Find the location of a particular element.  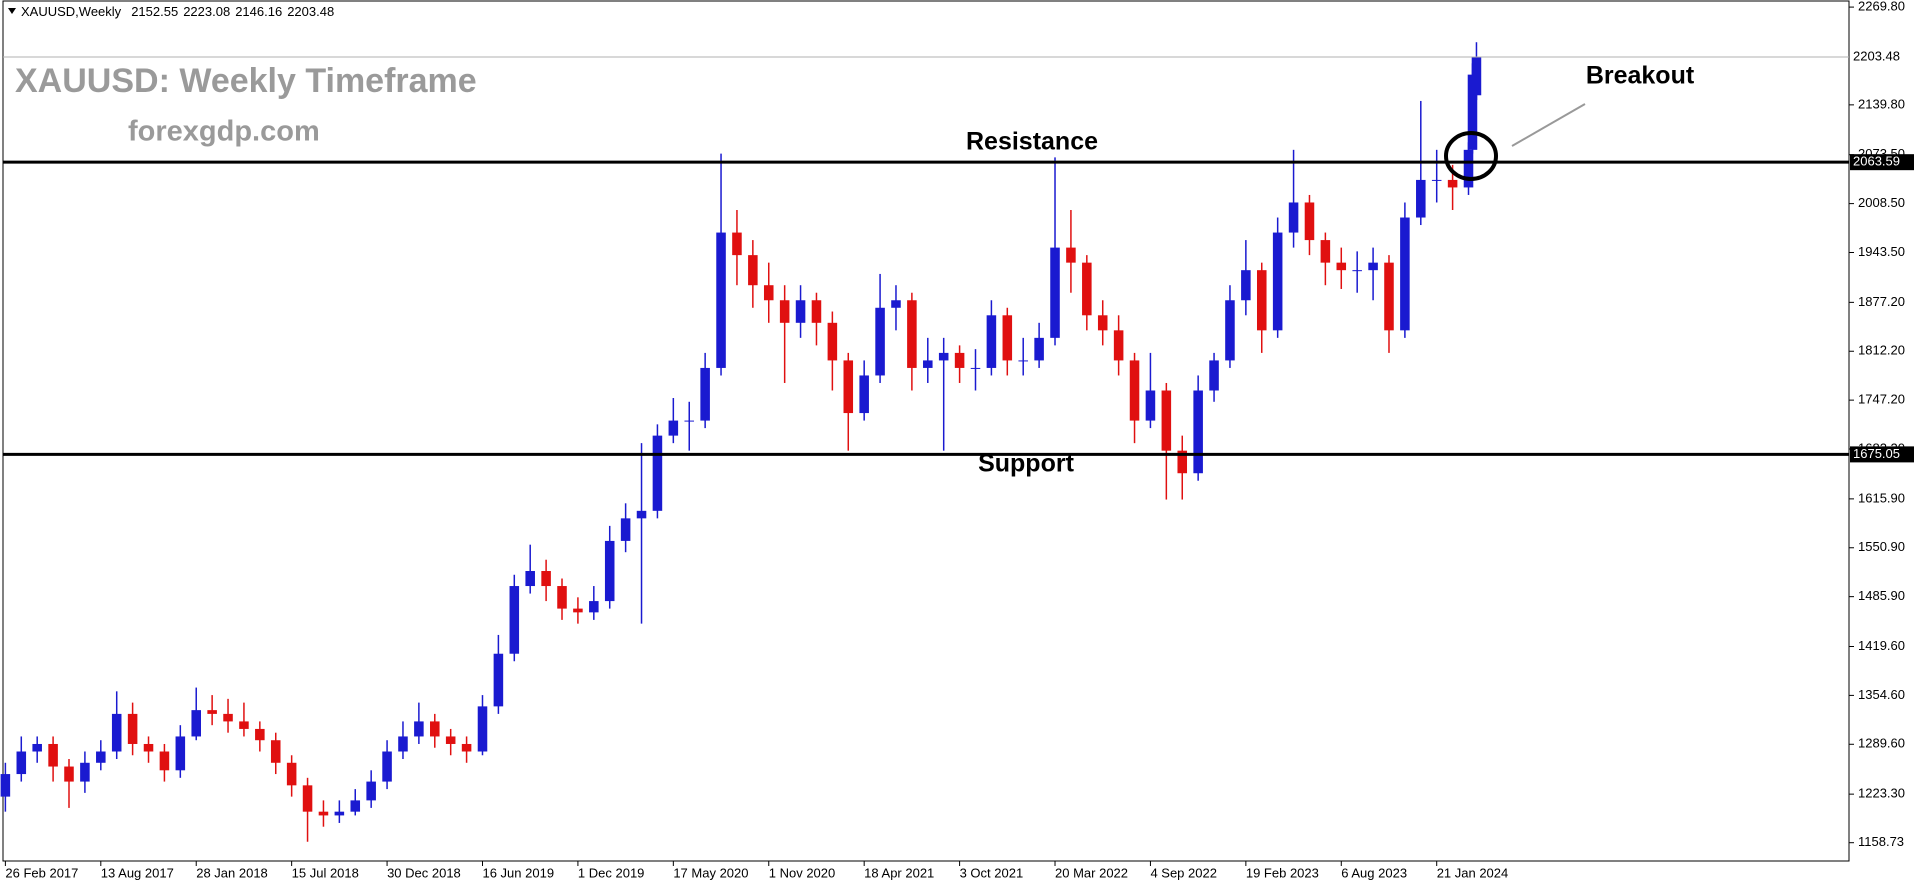

y-tick-label: 2008.50 is located at coordinates (1881, 202).